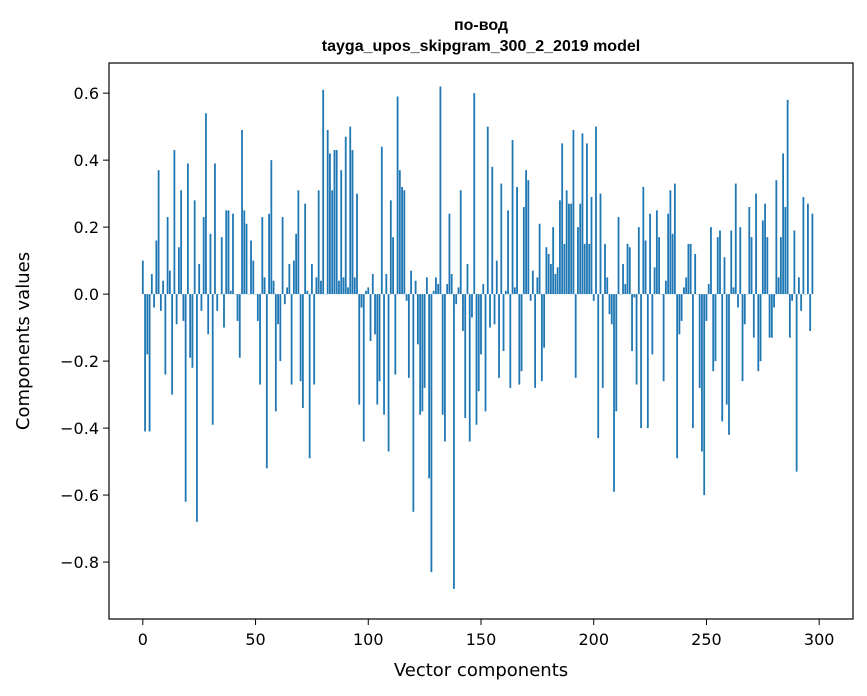 The image size is (867, 696). I want to click on y-tick-label: −0.2, so click(79, 361).